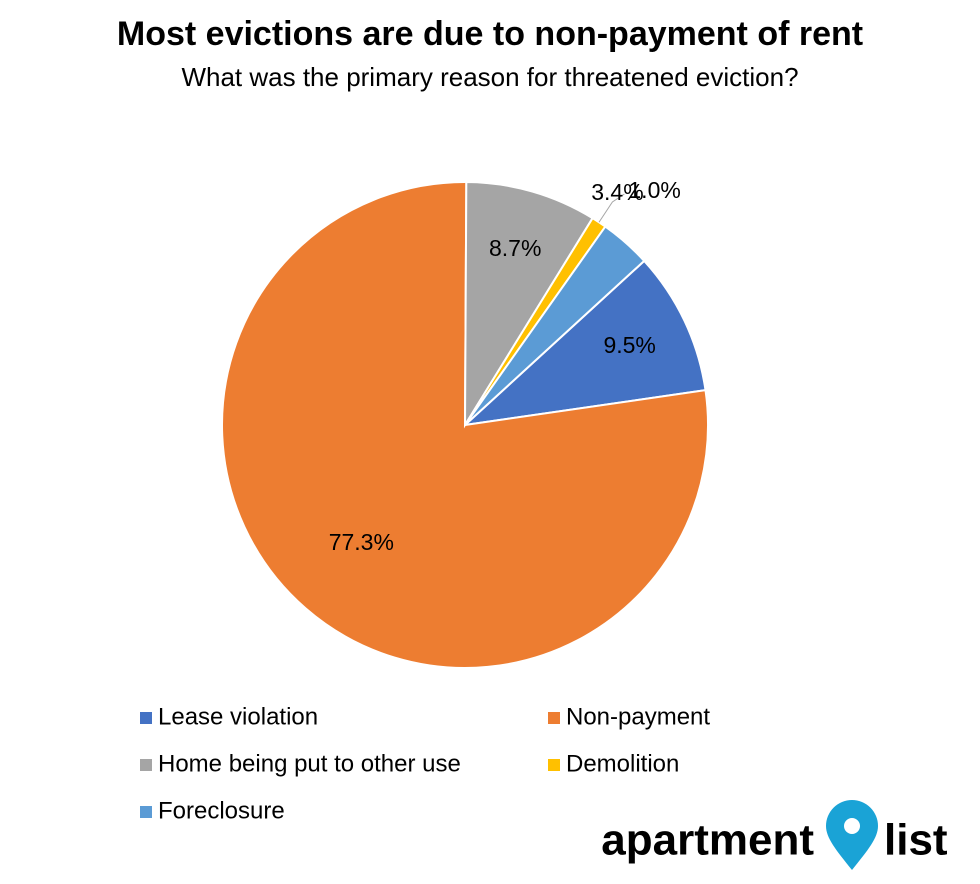  Describe the element at coordinates (238, 716) in the screenshot. I see `legend-label: Lease violation` at that location.